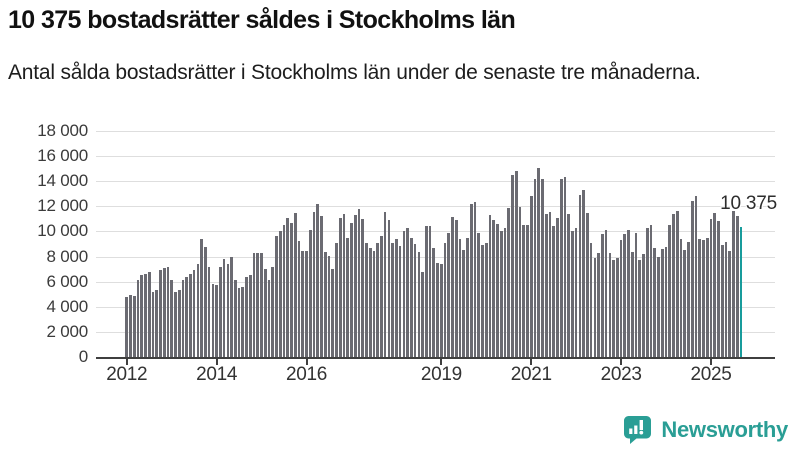 Image resolution: width=800 pixels, height=450 pixels. What do you see at coordinates (441, 374) in the screenshot?
I see `x-axis-tick-label: 2019` at bounding box center [441, 374].